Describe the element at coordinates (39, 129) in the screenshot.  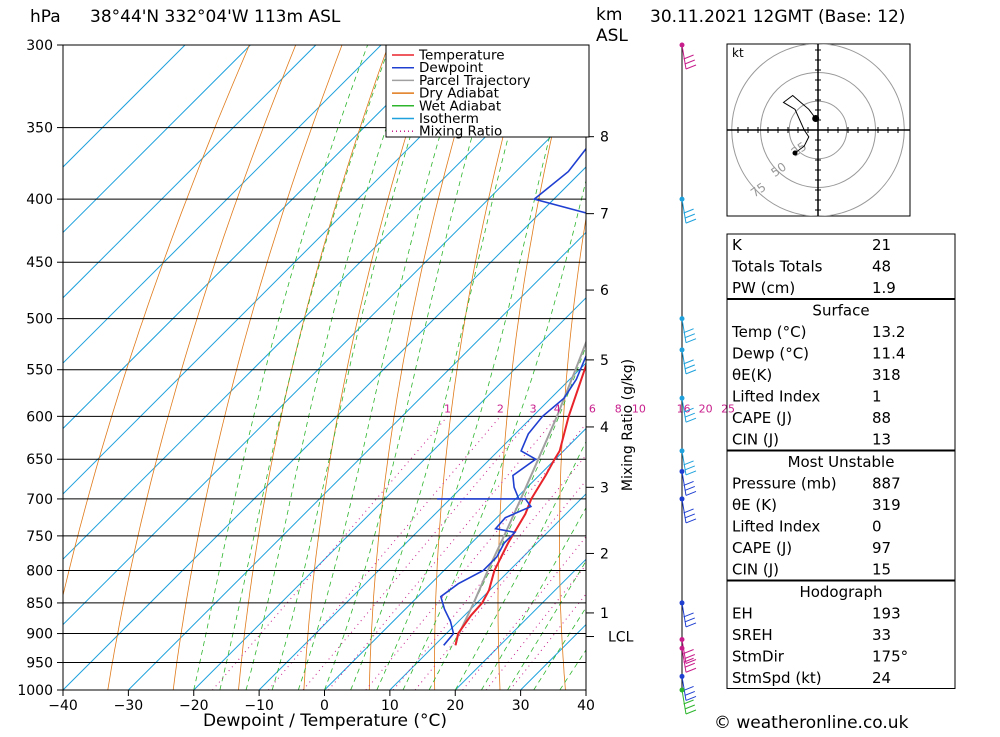
I see `pressure-tick-label: 350` at that location.